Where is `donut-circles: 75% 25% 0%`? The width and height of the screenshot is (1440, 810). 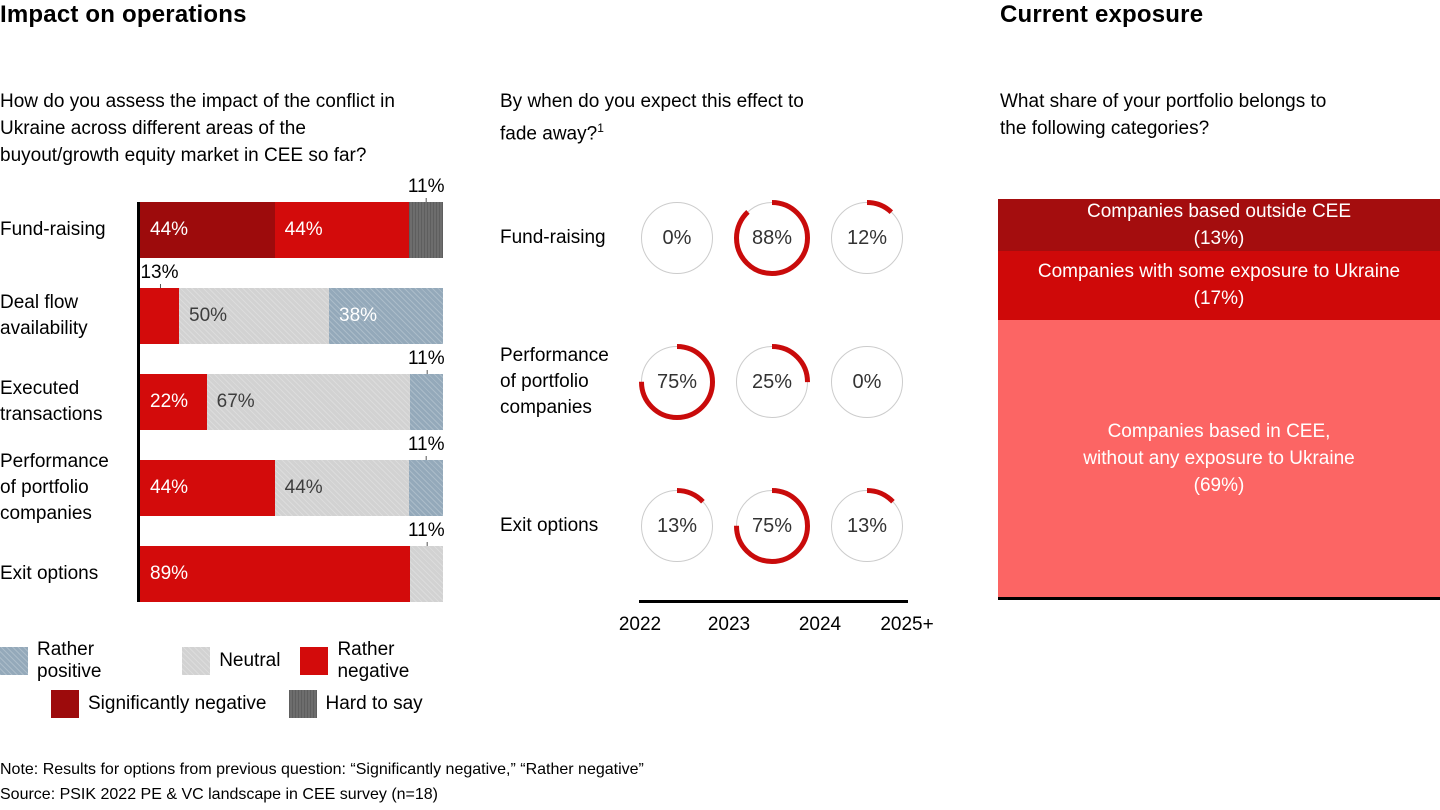
donut-circles: 75% 25% 0% is located at coordinates (772, 382).